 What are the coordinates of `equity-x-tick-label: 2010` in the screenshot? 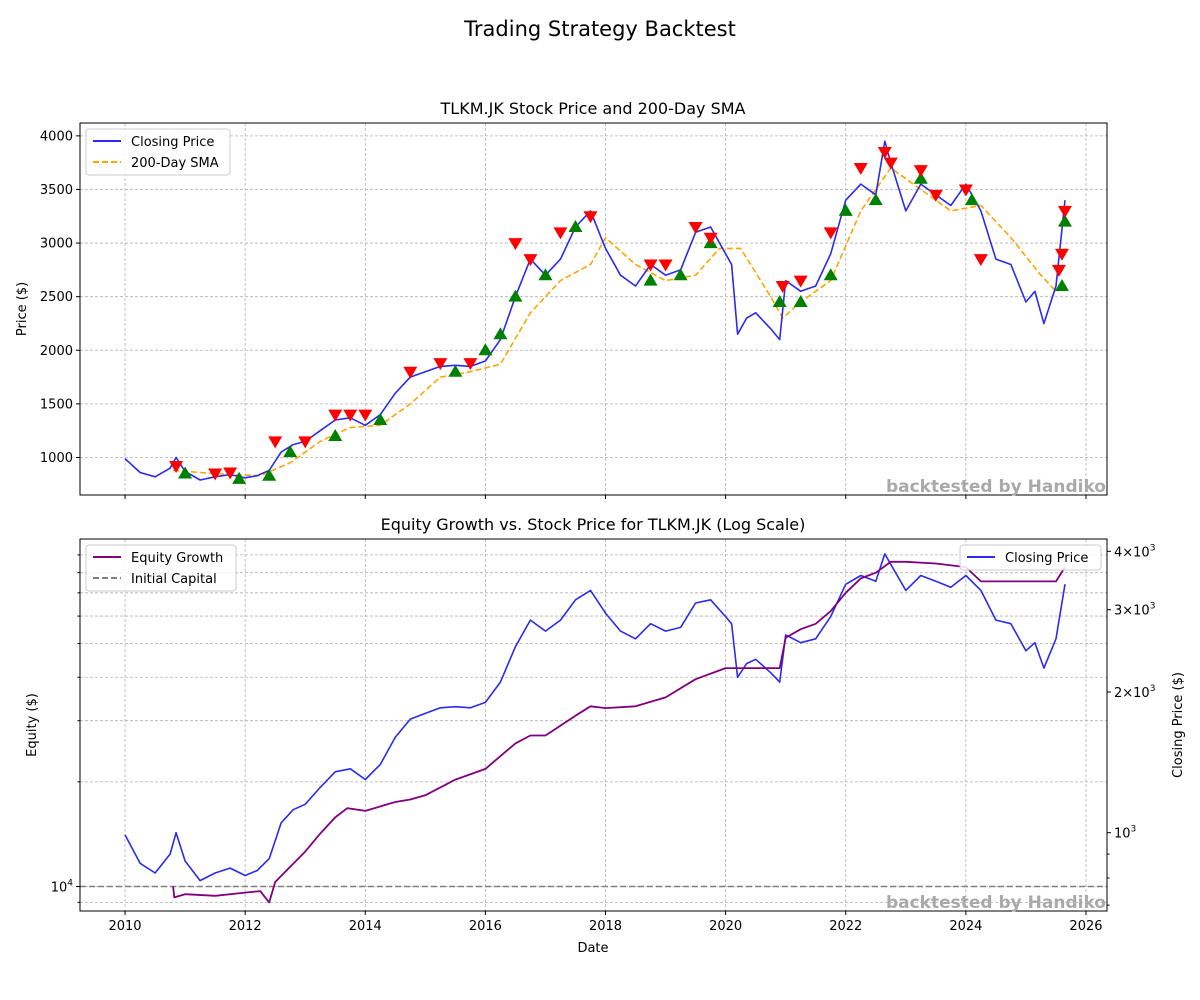 It's located at (124, 926).